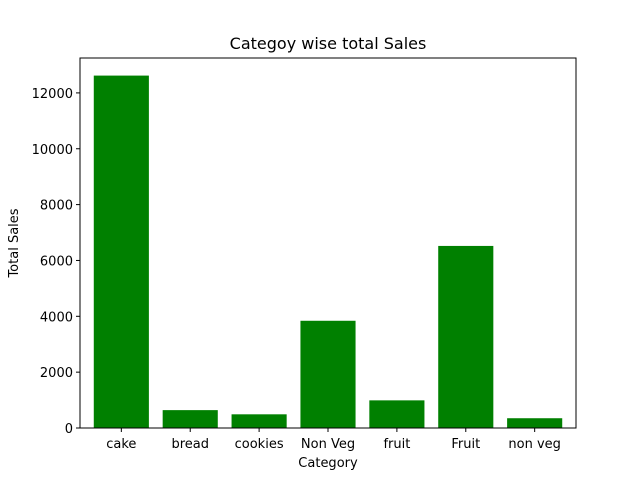  Describe the element at coordinates (396, 444) in the screenshot. I see `x-tick-label: fruit` at that location.